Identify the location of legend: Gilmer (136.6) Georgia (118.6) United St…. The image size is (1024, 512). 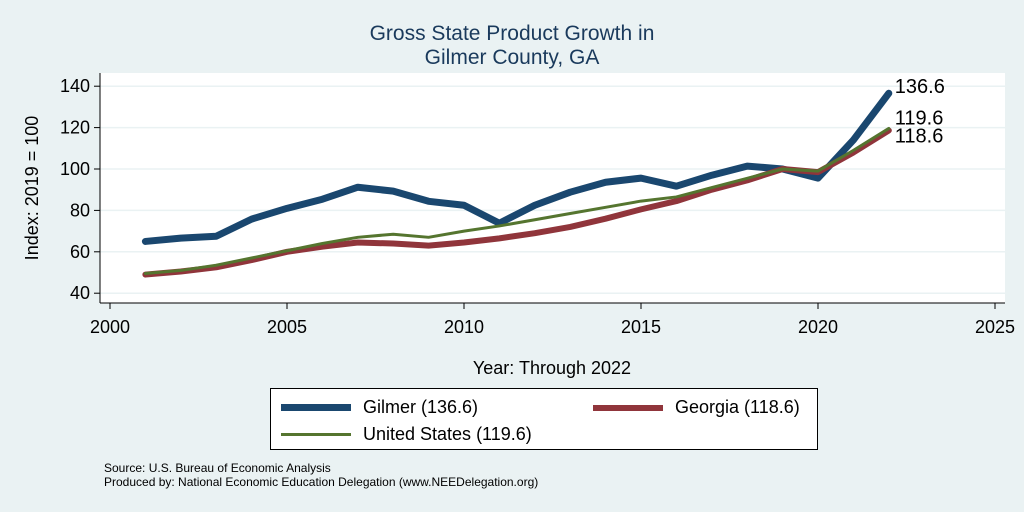
(544, 419).